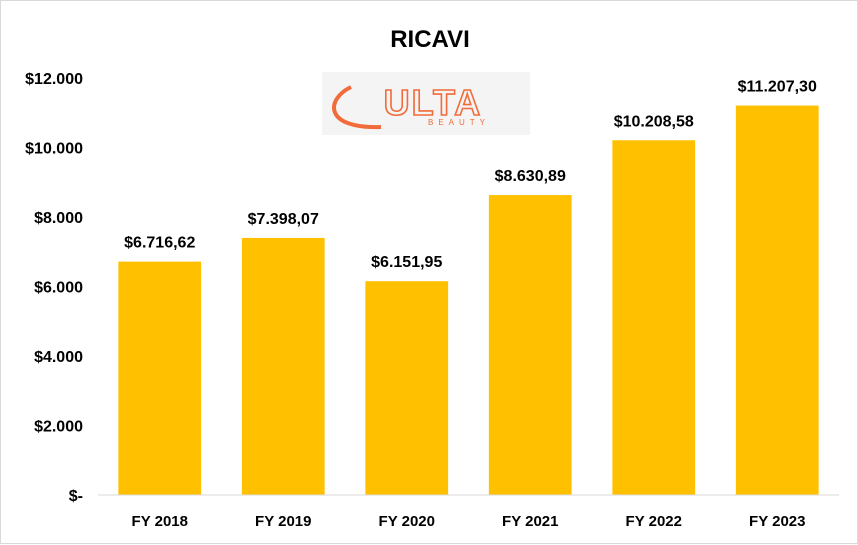  I want to click on data-label: $11.207,30, so click(777, 87).